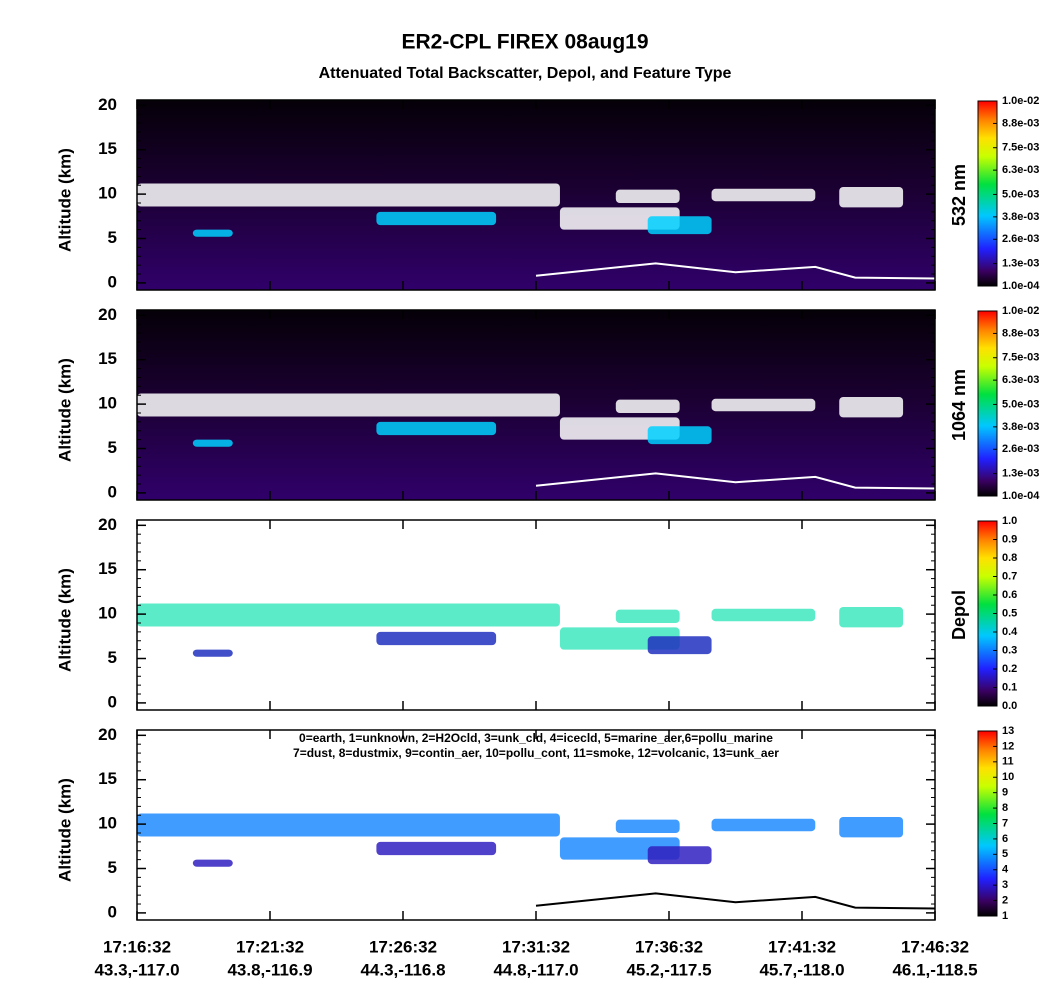  What do you see at coordinates (959, 195) in the screenshot?
I see `colorbar-label: 532 nm` at bounding box center [959, 195].